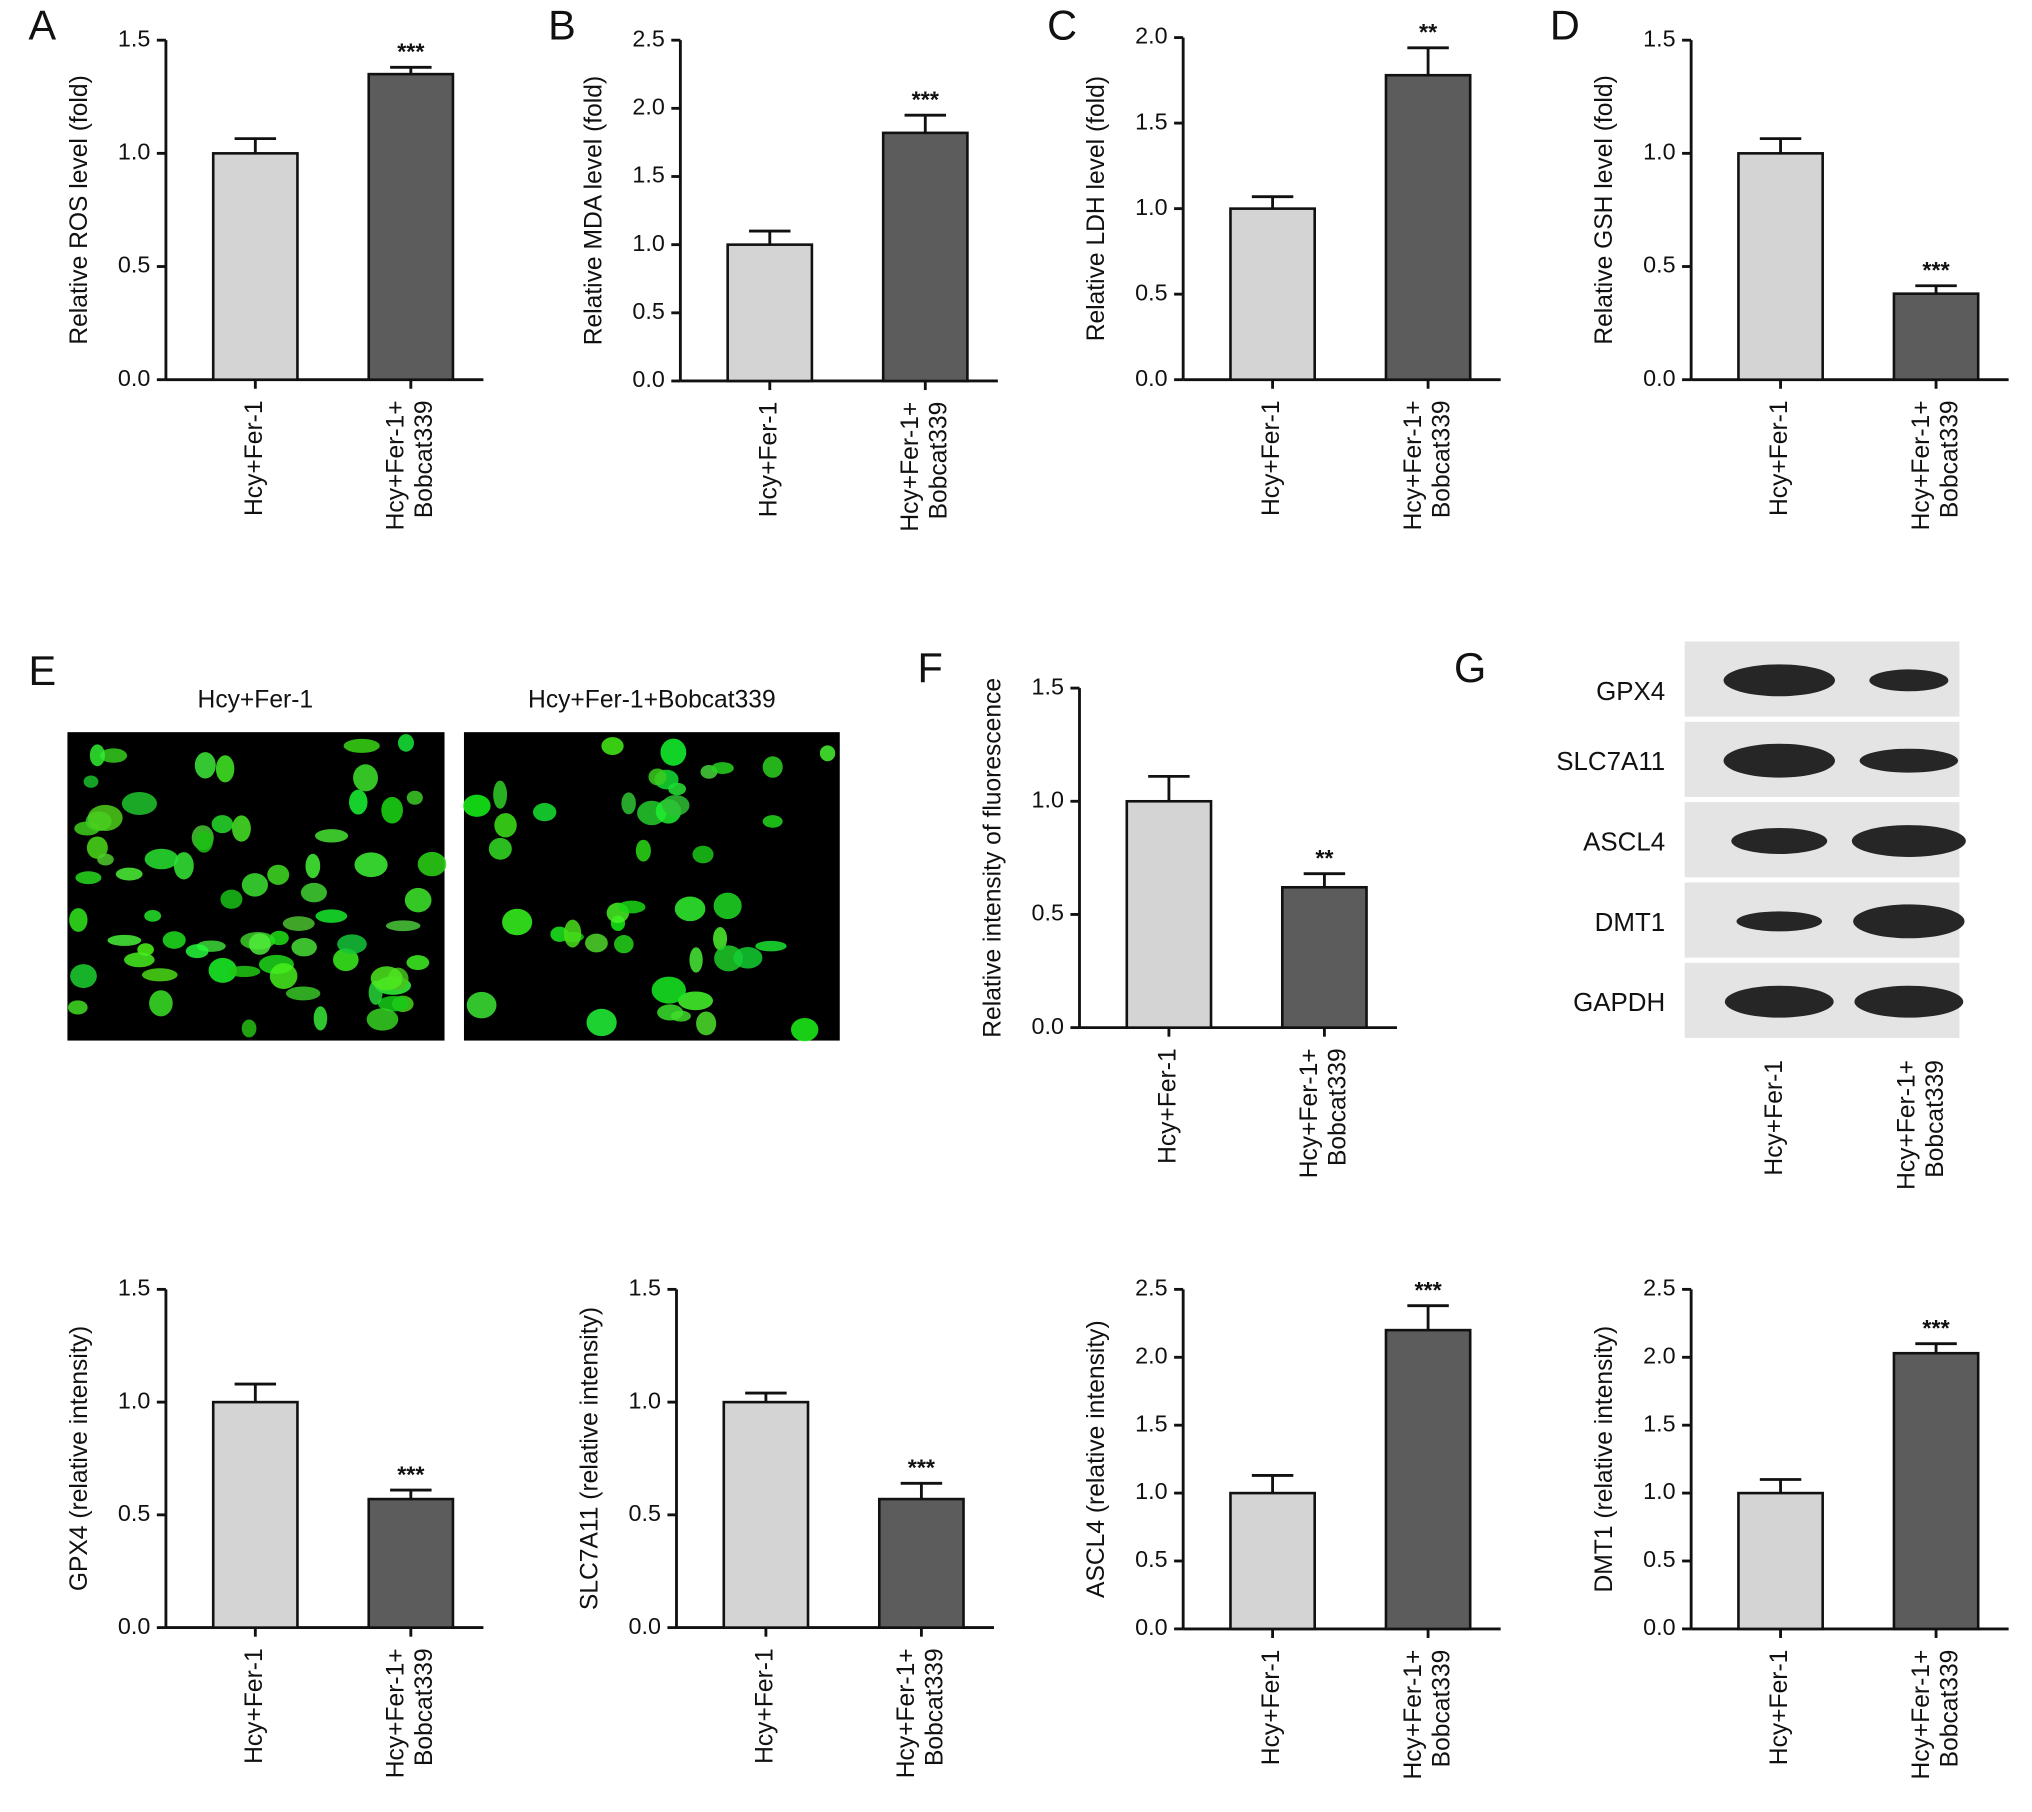 Image resolution: width=2032 pixels, height=1812 pixels. What do you see at coordinates (1604, 1459) in the screenshot?
I see `y-axis-label: DMT1 (relative intensity)` at bounding box center [1604, 1459].